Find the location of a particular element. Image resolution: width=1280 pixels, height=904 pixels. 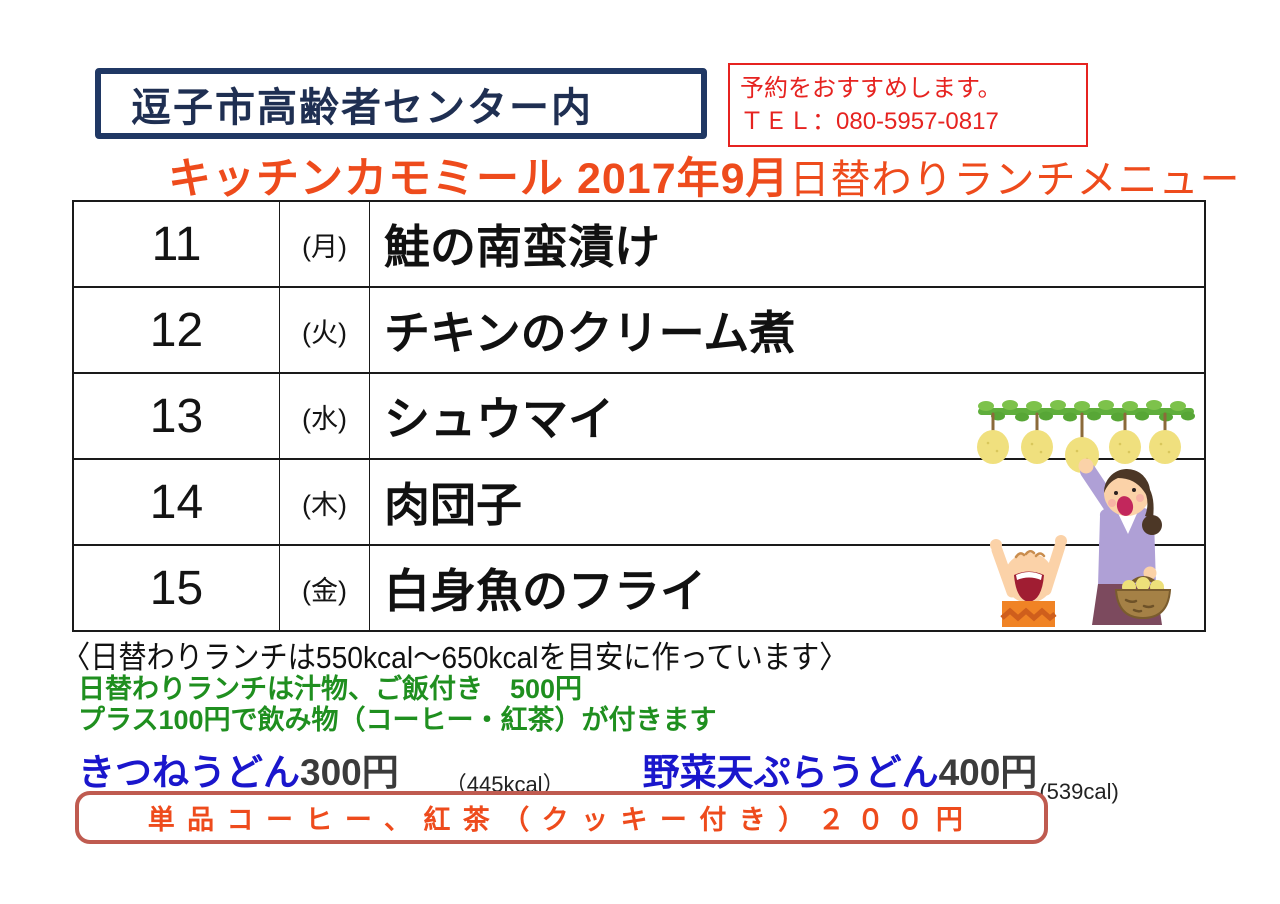

branch-leaves-dark is located at coordinates (1093, 416).